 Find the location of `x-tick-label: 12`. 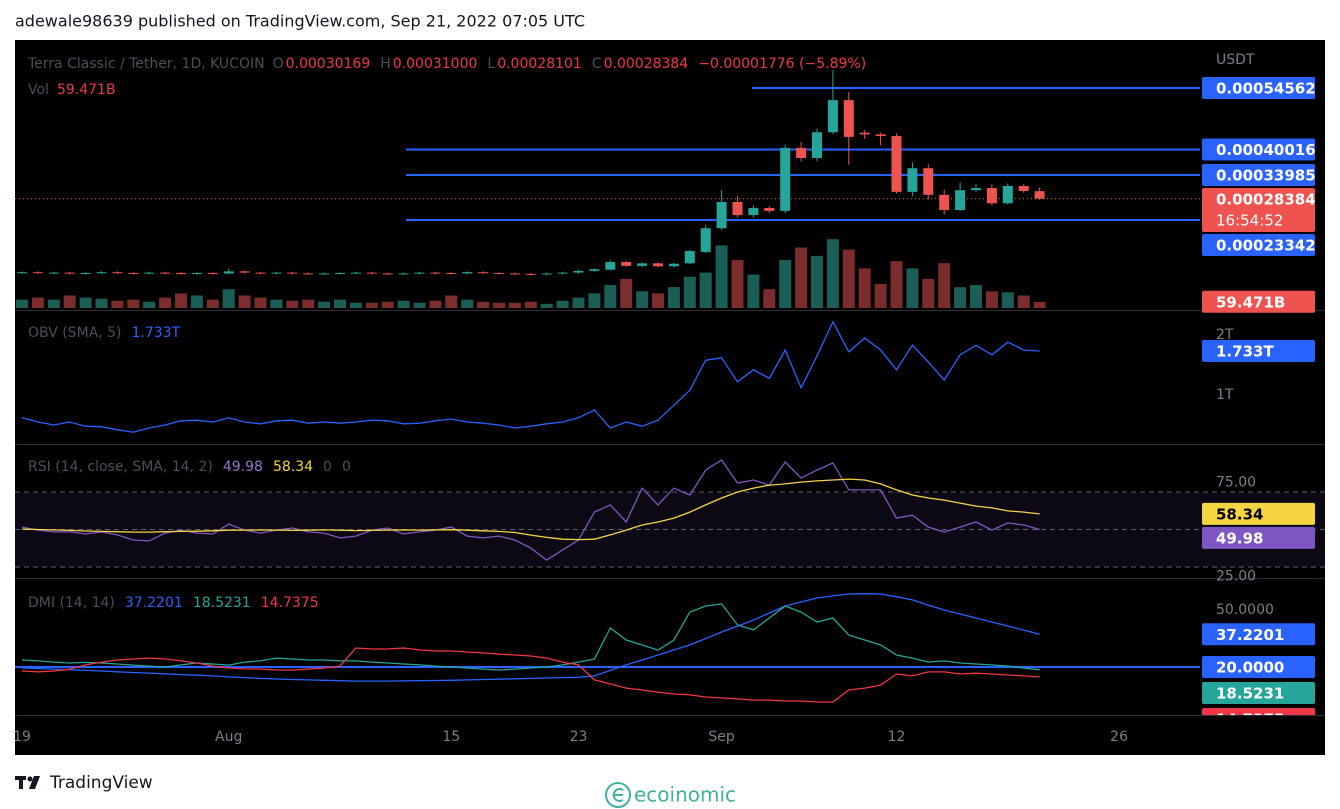

x-tick-label: 12 is located at coordinates (897, 737).